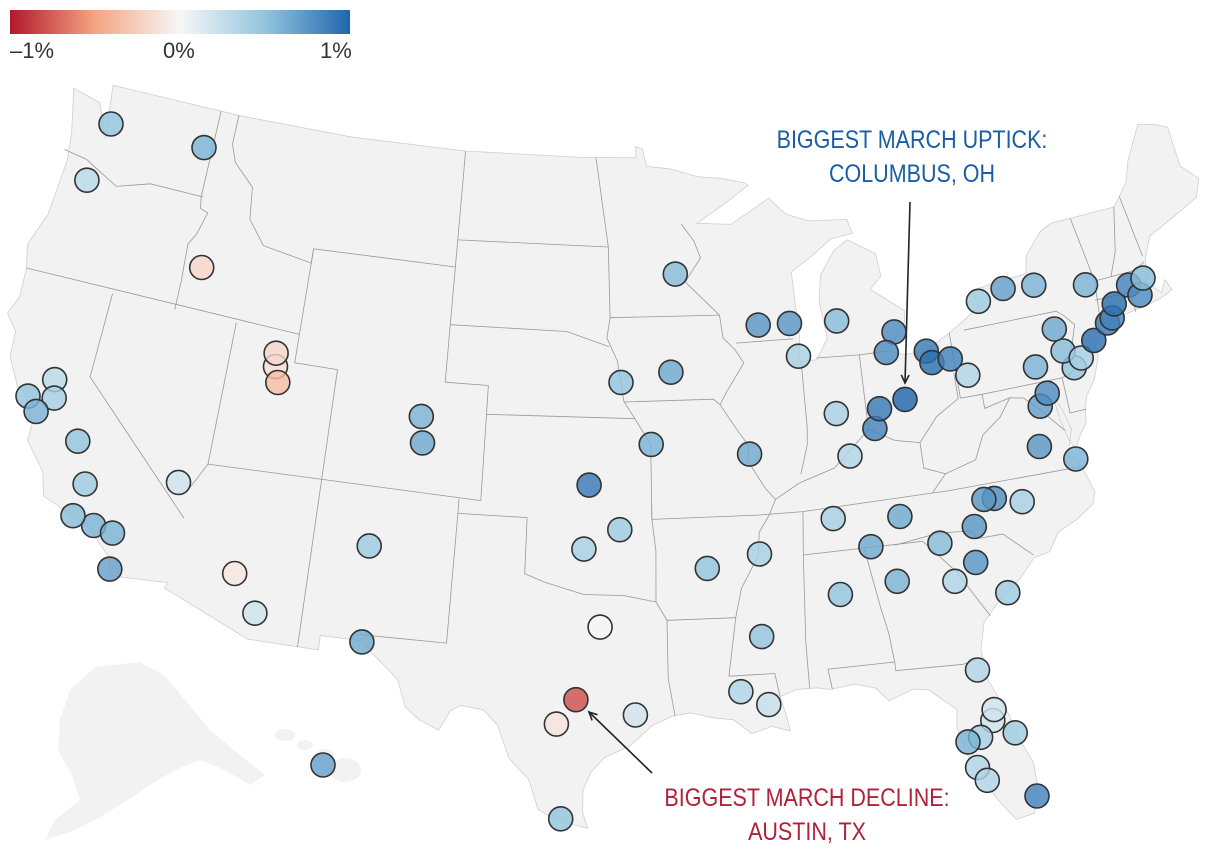 Image resolution: width=1220 pixels, height=853 pixels. Describe the element at coordinates (651, 444) in the screenshot. I see `metro-dot-kansas-city: Kansas City` at that location.